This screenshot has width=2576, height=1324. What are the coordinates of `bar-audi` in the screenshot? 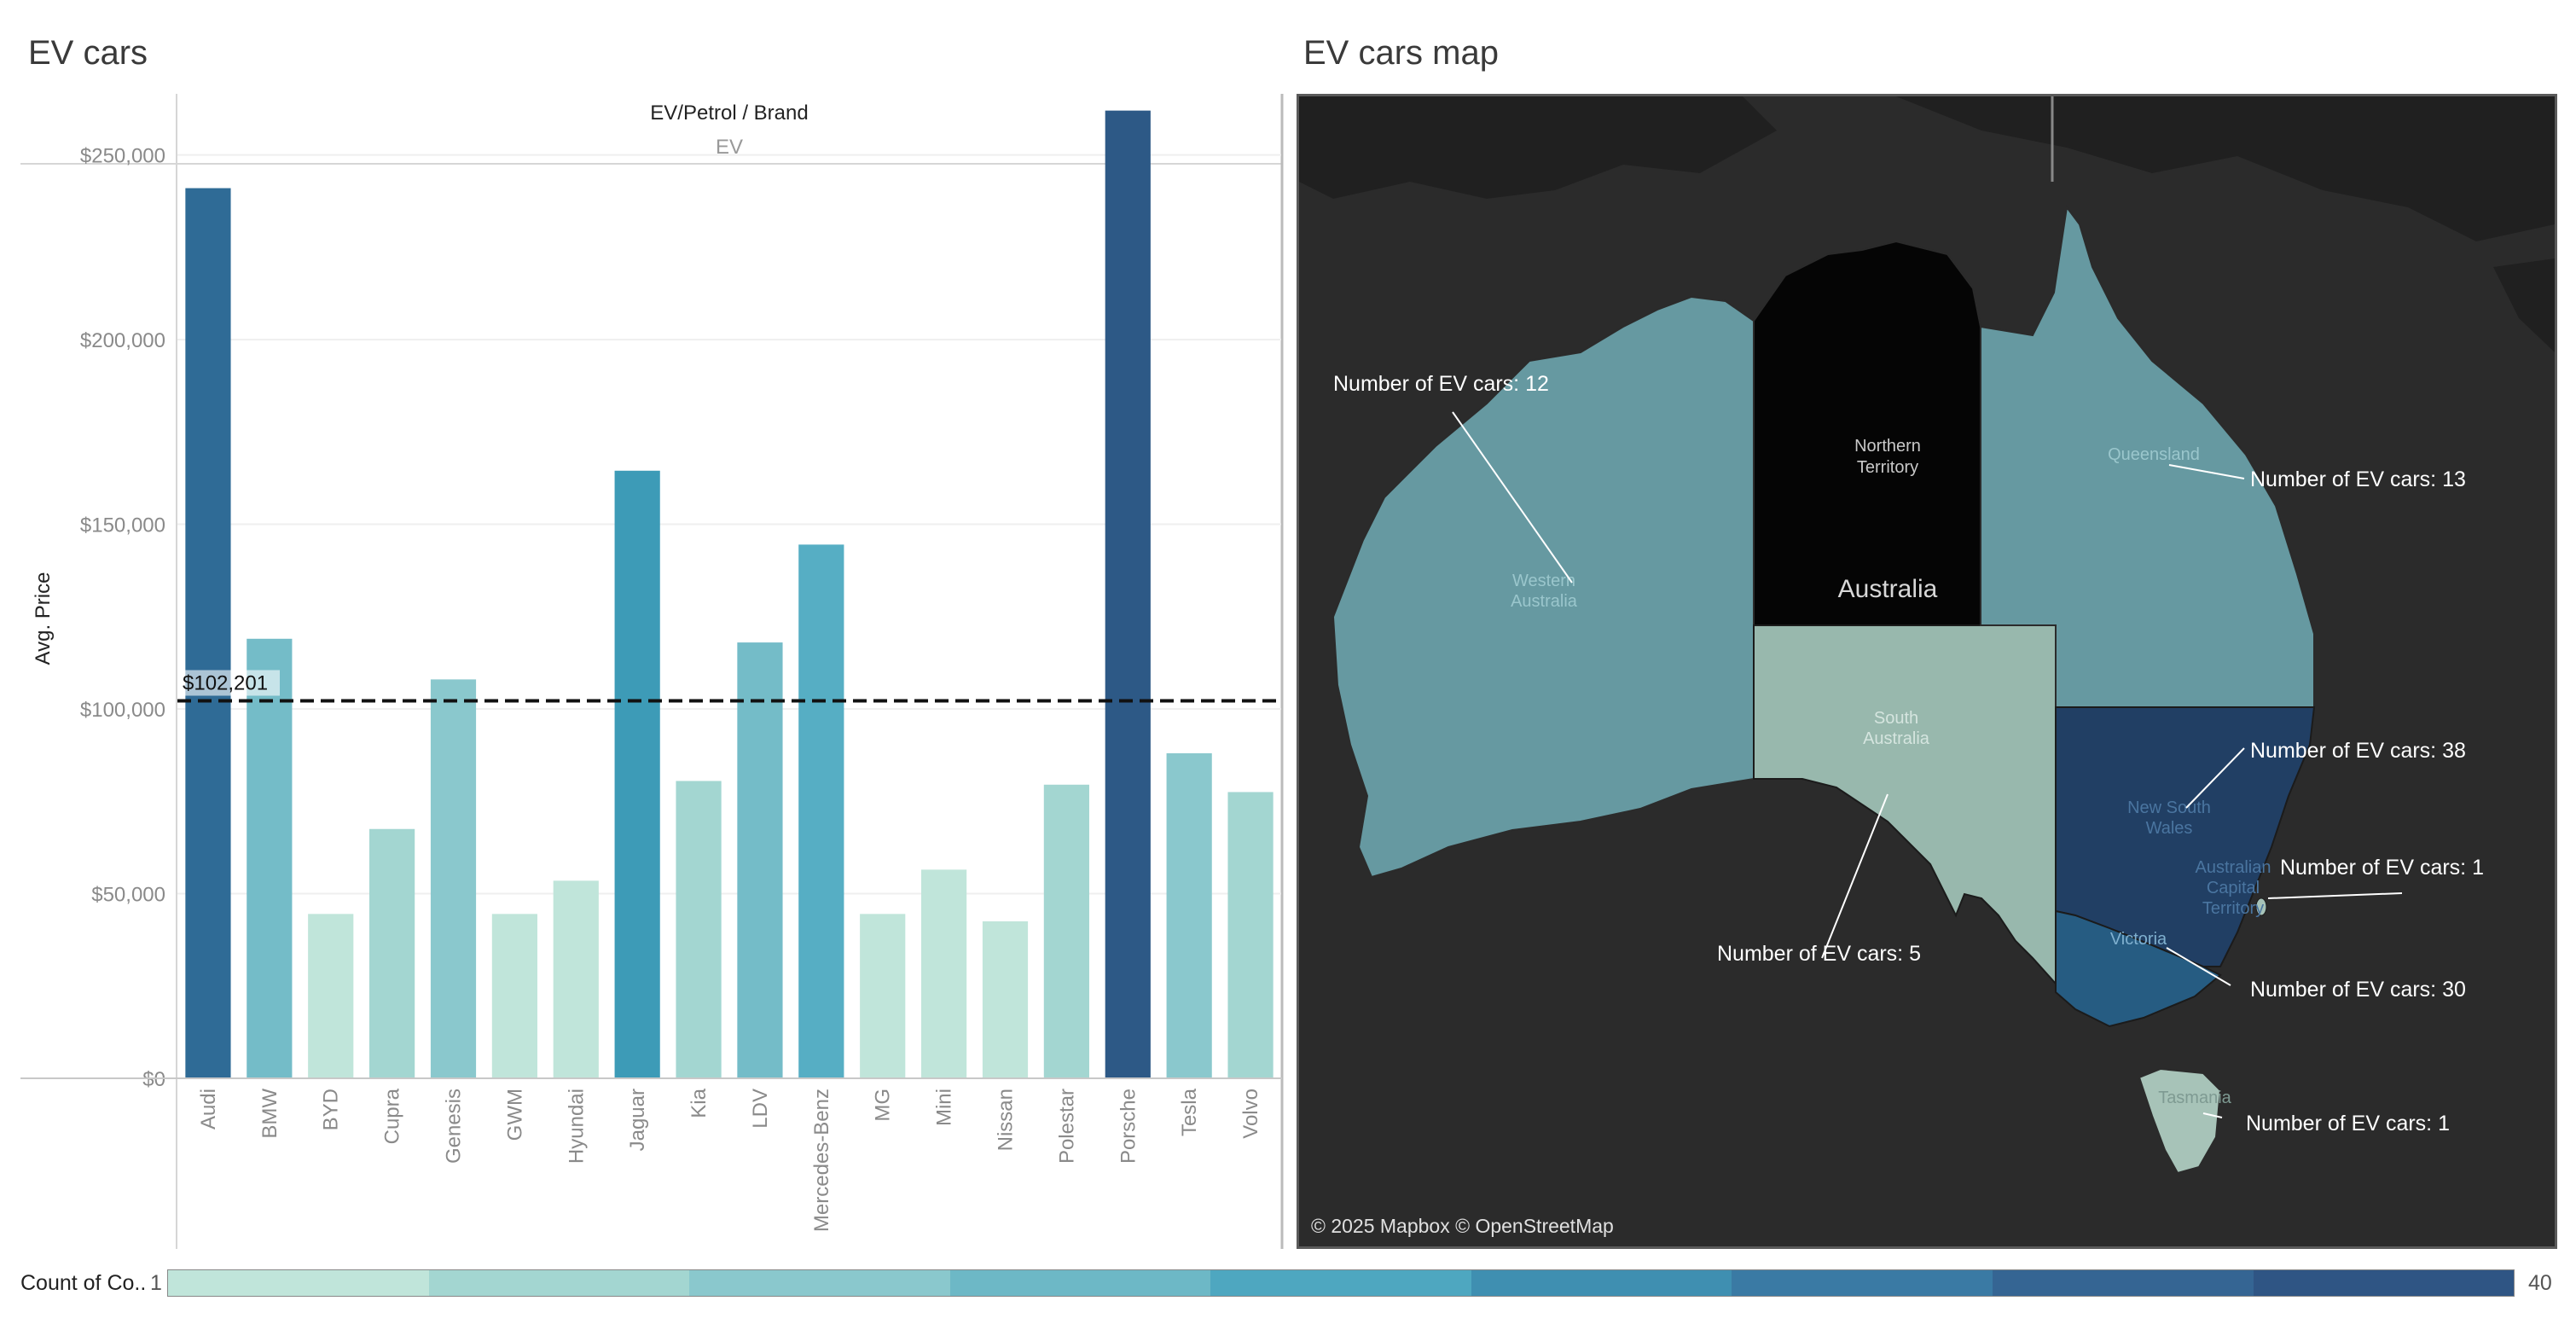 It's located at (208, 633).